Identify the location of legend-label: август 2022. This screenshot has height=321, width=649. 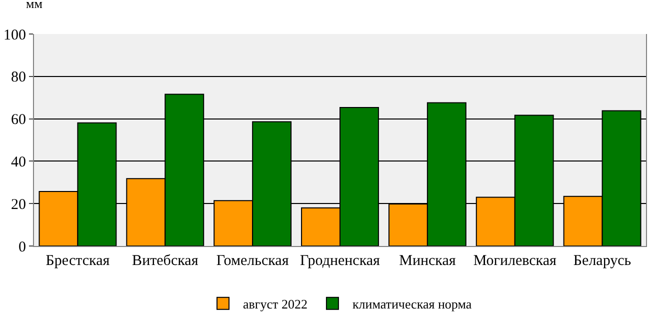
(275, 304).